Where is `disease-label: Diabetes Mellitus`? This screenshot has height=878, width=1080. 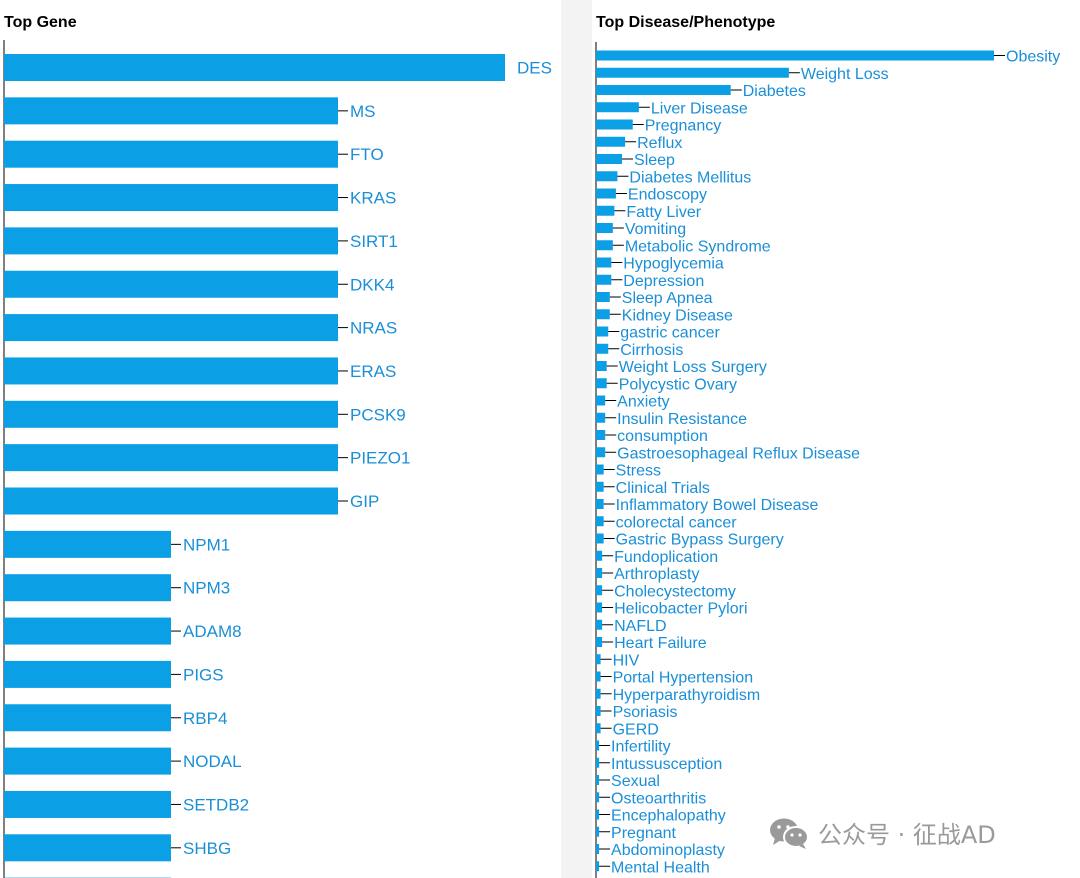 disease-label: Diabetes Mellitus is located at coordinates (690, 177).